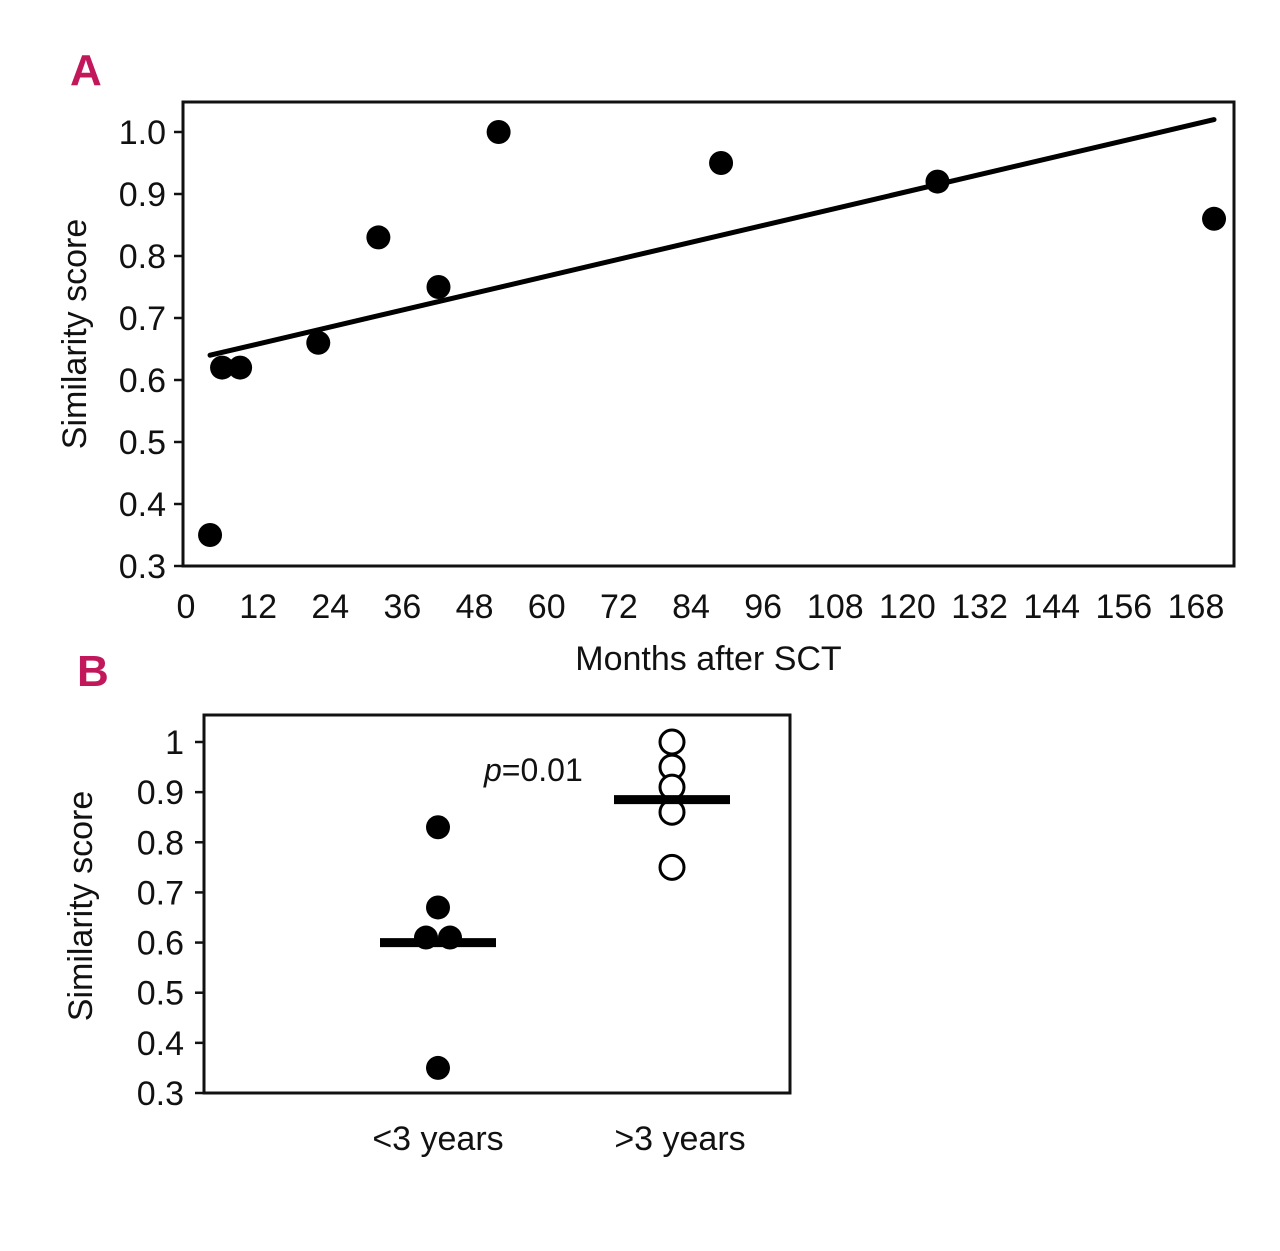 The image size is (1280, 1251). I want to click on plot-frame-b, so click(497, 904).